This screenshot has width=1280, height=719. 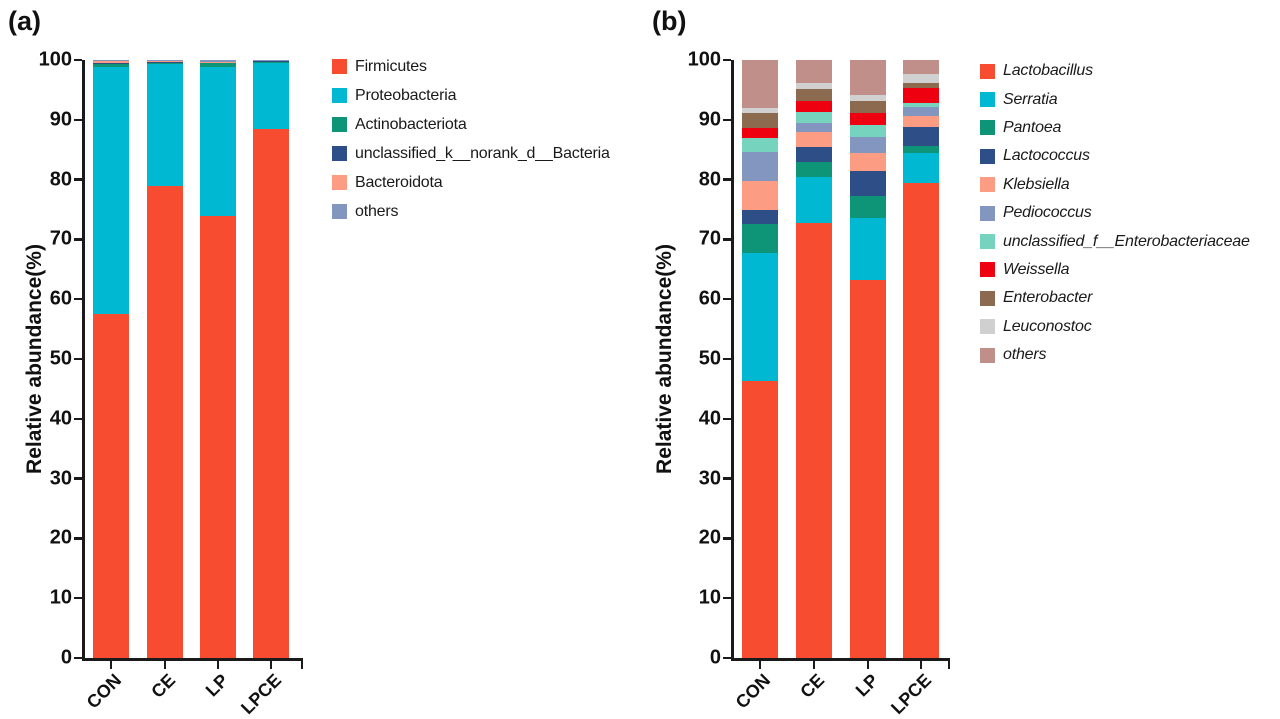 What do you see at coordinates (34, 359) in the screenshot?
I see `y-axis-title-a: Relative abundance(%)` at bounding box center [34, 359].